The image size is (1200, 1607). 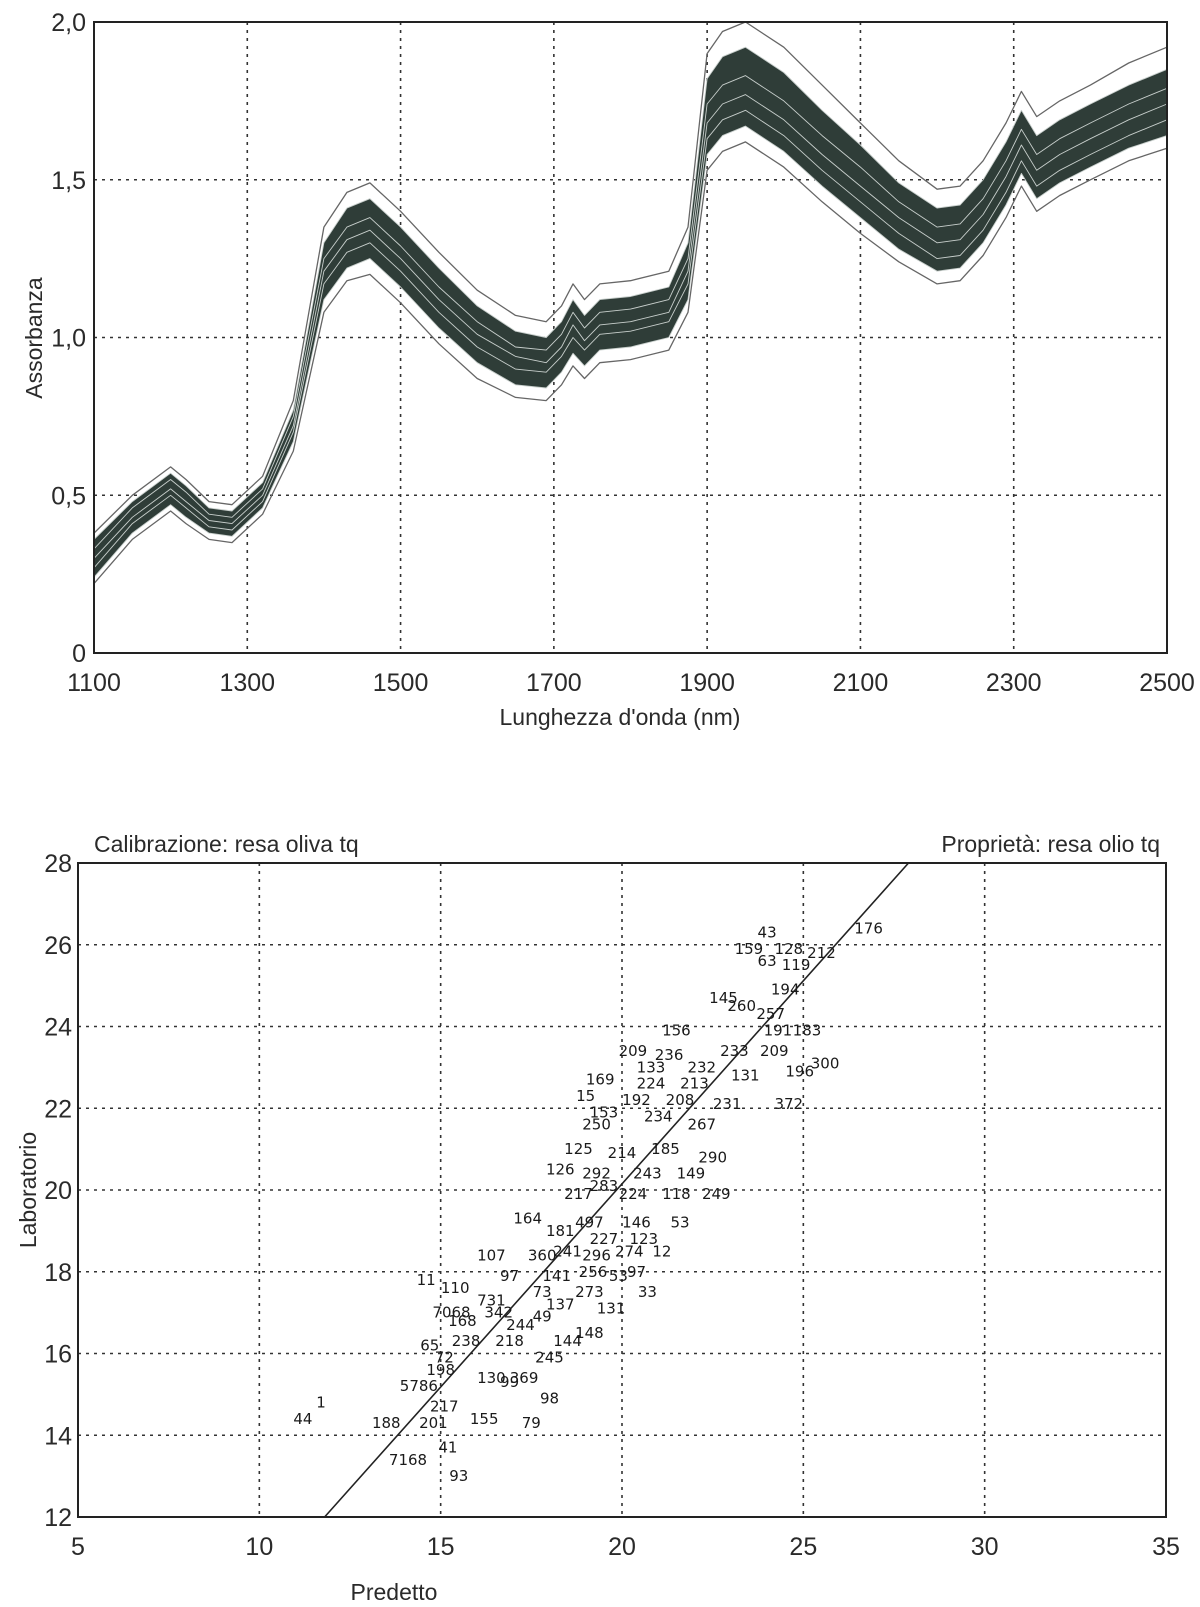 I want to click on scatter-point-label: 290, so click(x=712, y=1157).